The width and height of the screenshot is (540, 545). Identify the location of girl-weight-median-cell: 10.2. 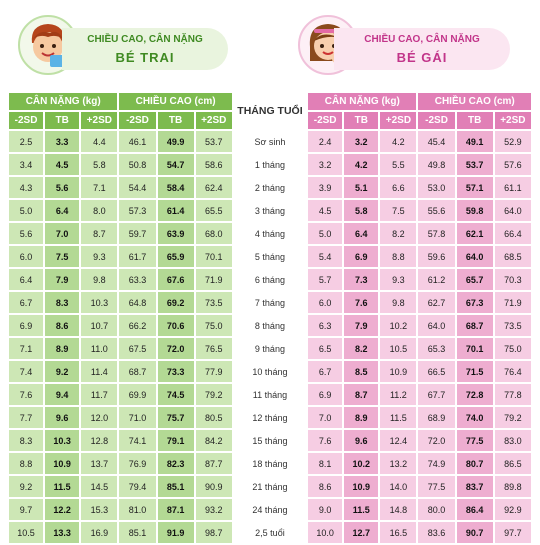
(361, 463).